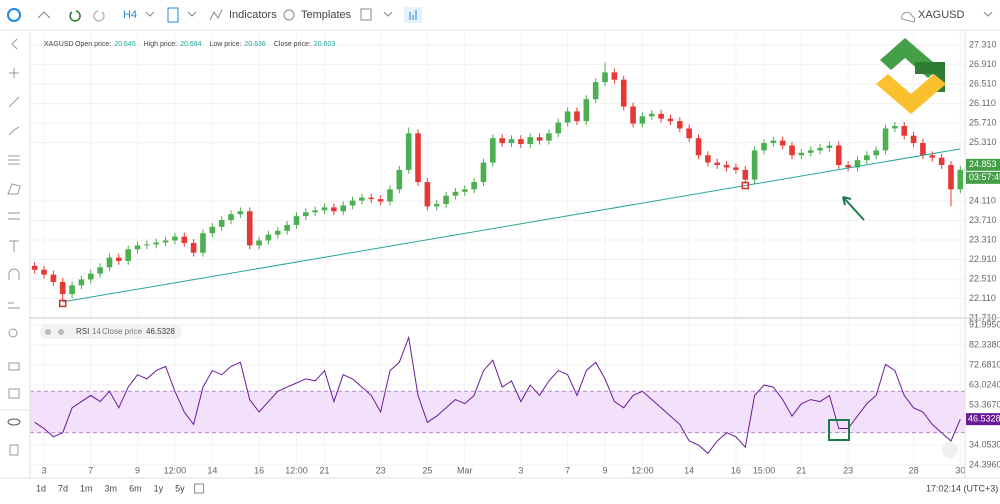 Image resolution: width=1000 pixels, height=504 pixels. What do you see at coordinates (90, 470) in the screenshot?
I see `x-tick-label: 7` at bounding box center [90, 470].